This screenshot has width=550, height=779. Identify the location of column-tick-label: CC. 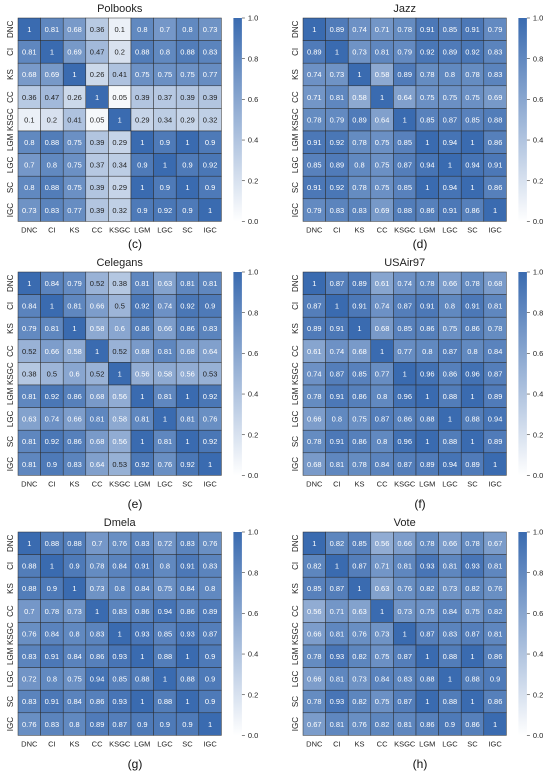
(97, 483).